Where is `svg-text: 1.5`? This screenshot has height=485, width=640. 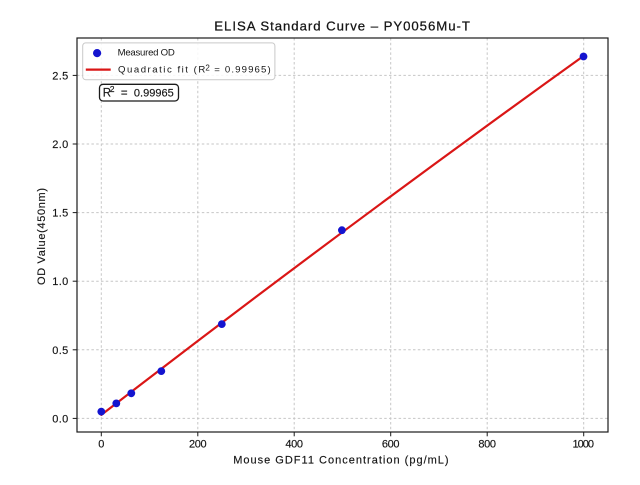
svg-text: 1.5 is located at coordinates (60, 214).